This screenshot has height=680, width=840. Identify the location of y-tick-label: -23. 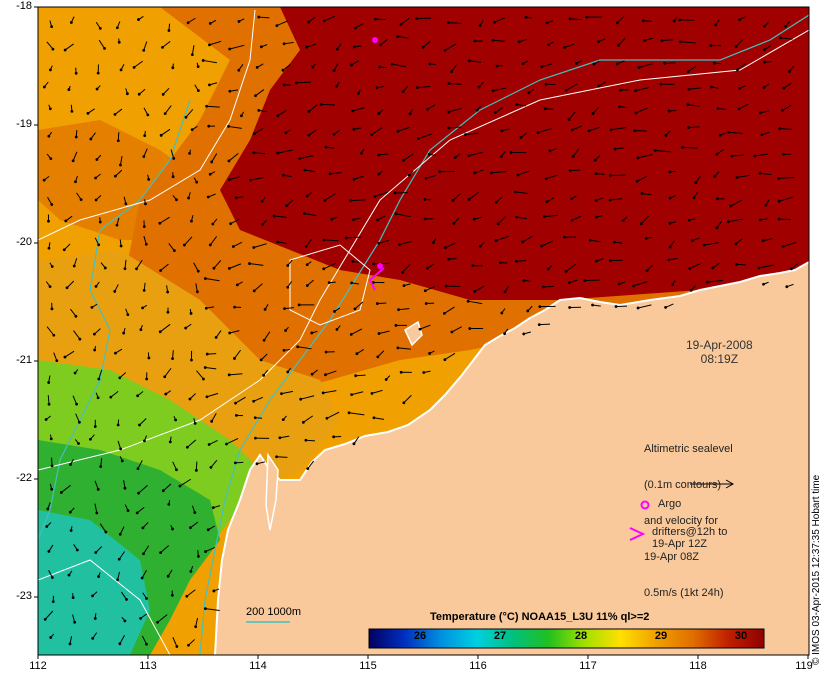
(24, 596).